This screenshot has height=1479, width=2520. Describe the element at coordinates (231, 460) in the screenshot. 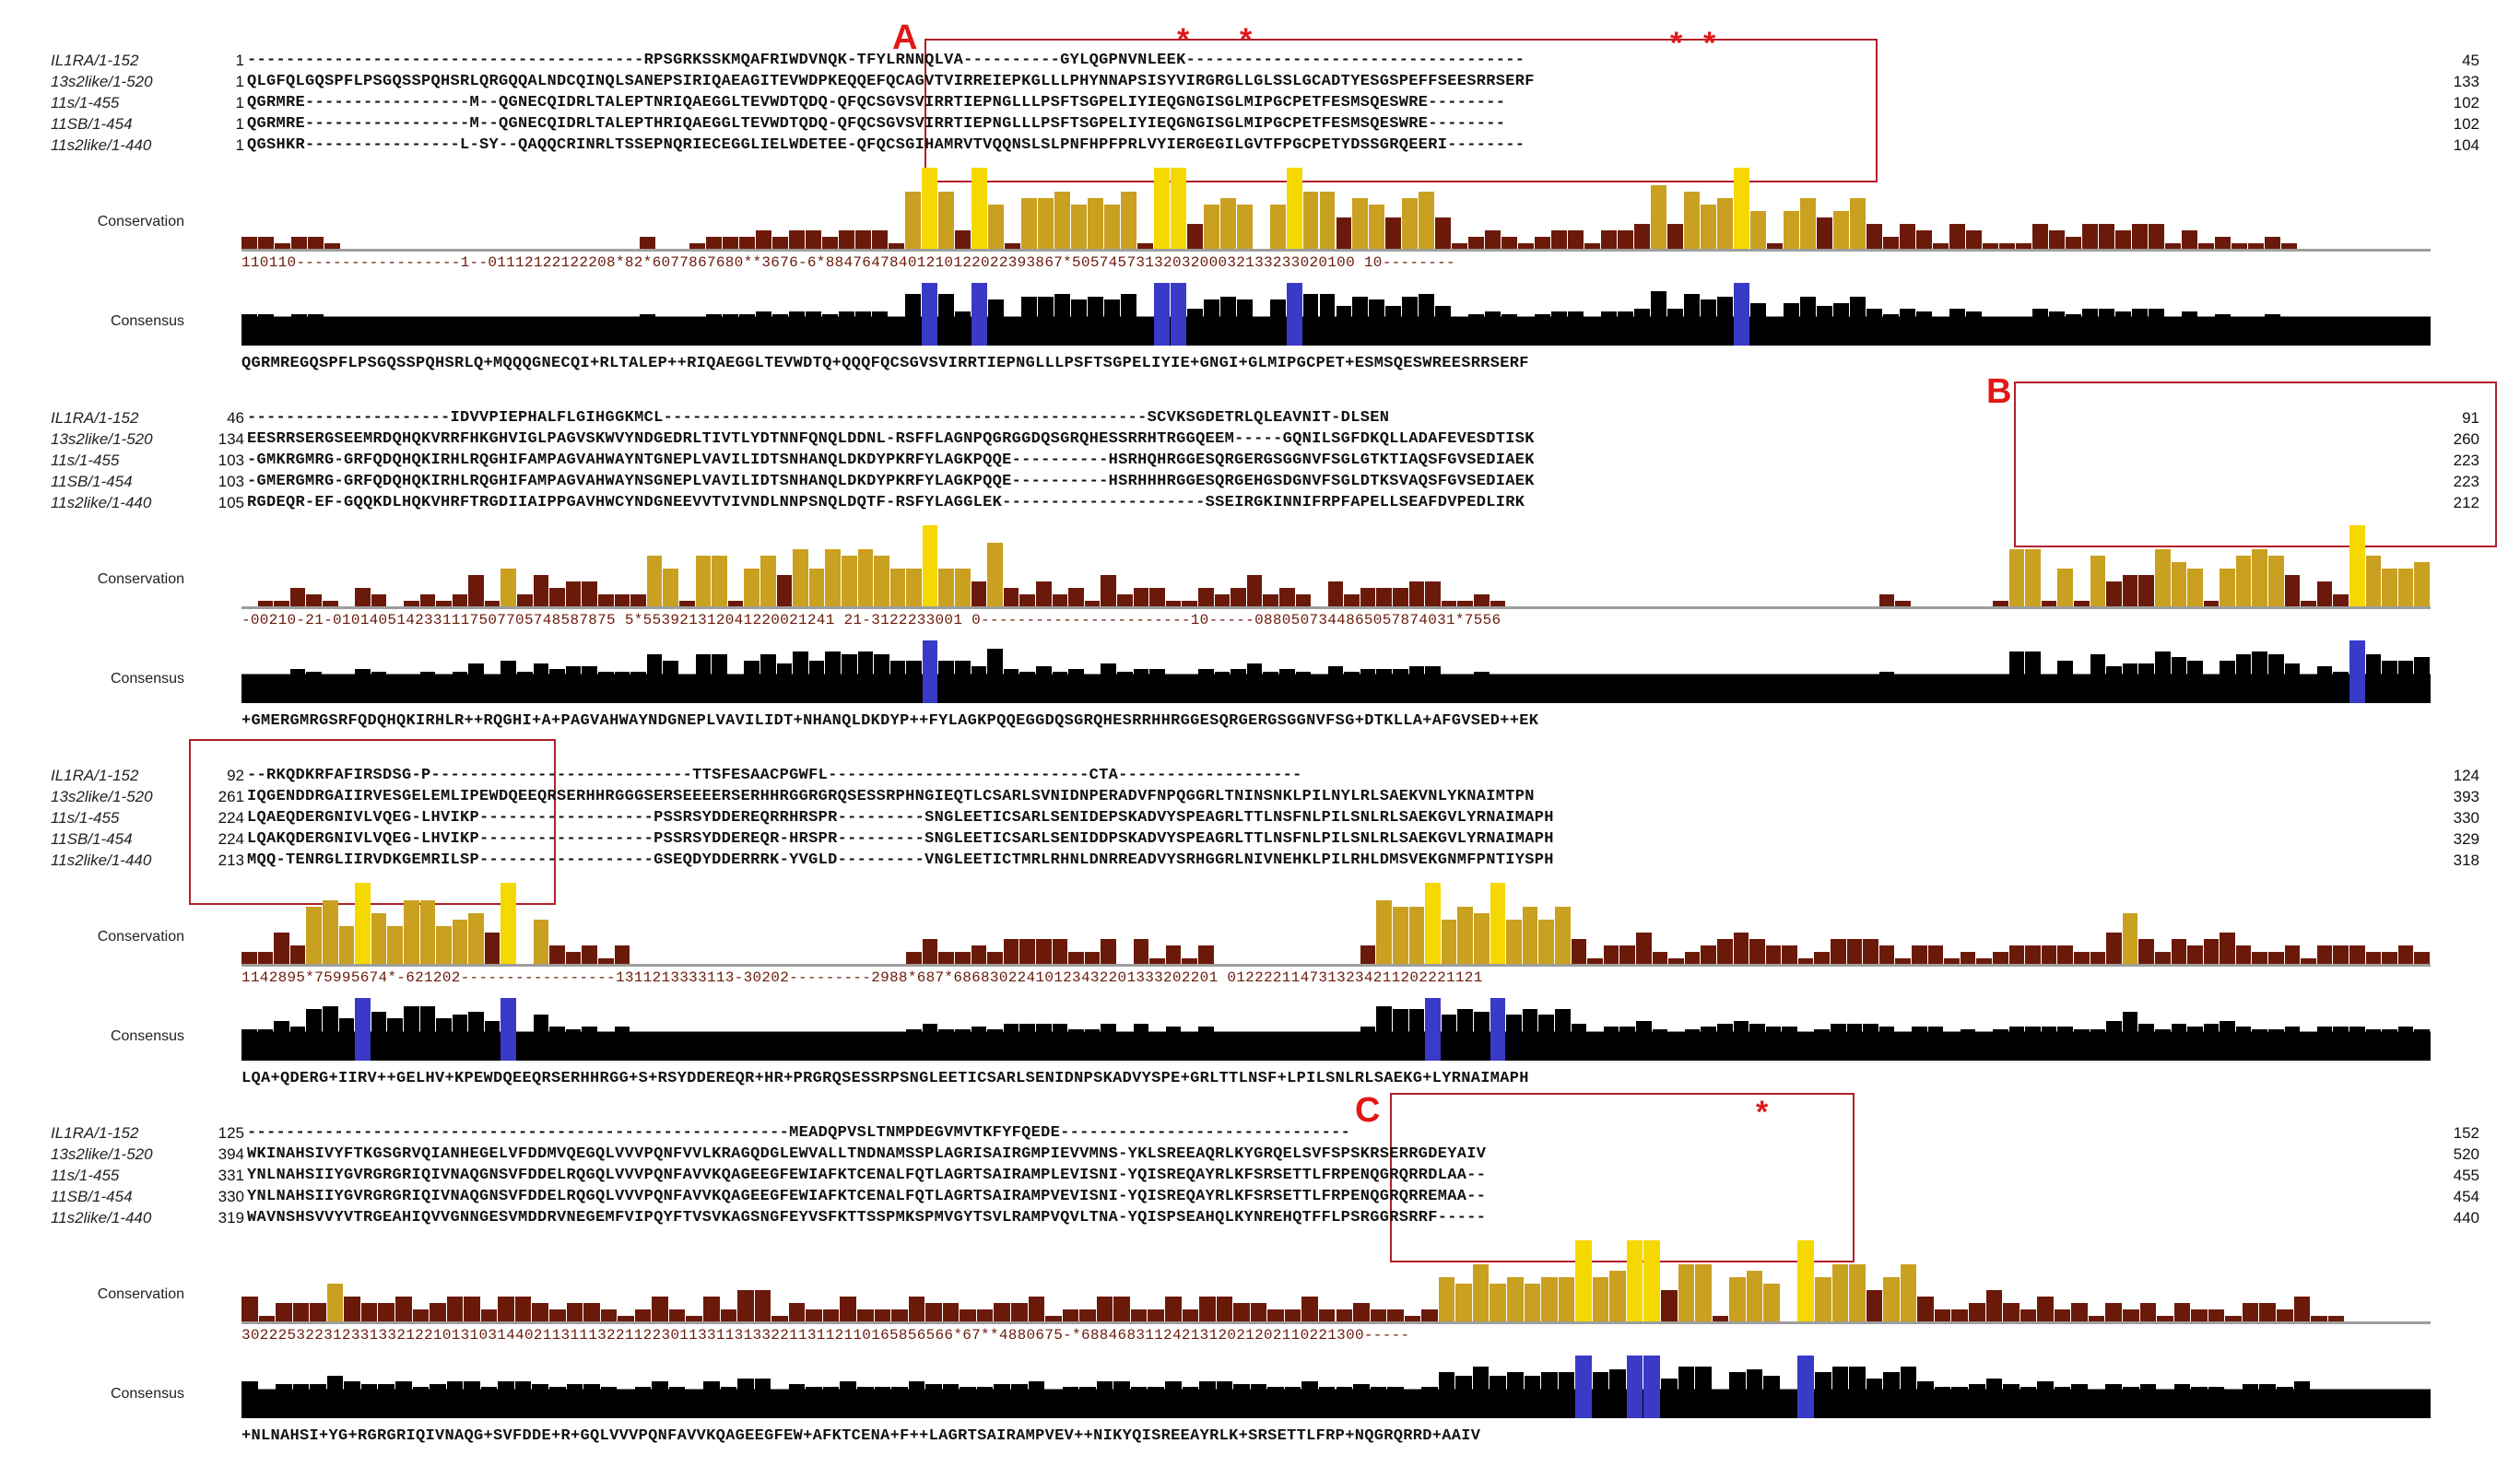

I see `start-position: 103` at that location.